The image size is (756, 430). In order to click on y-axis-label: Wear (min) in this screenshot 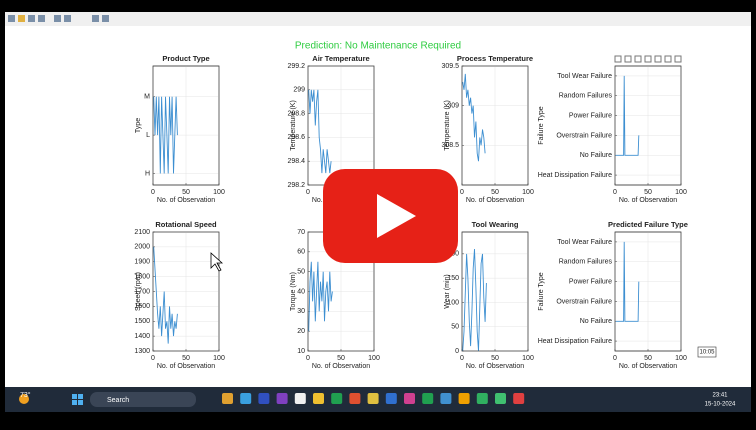, I will do `click(447, 291)`.